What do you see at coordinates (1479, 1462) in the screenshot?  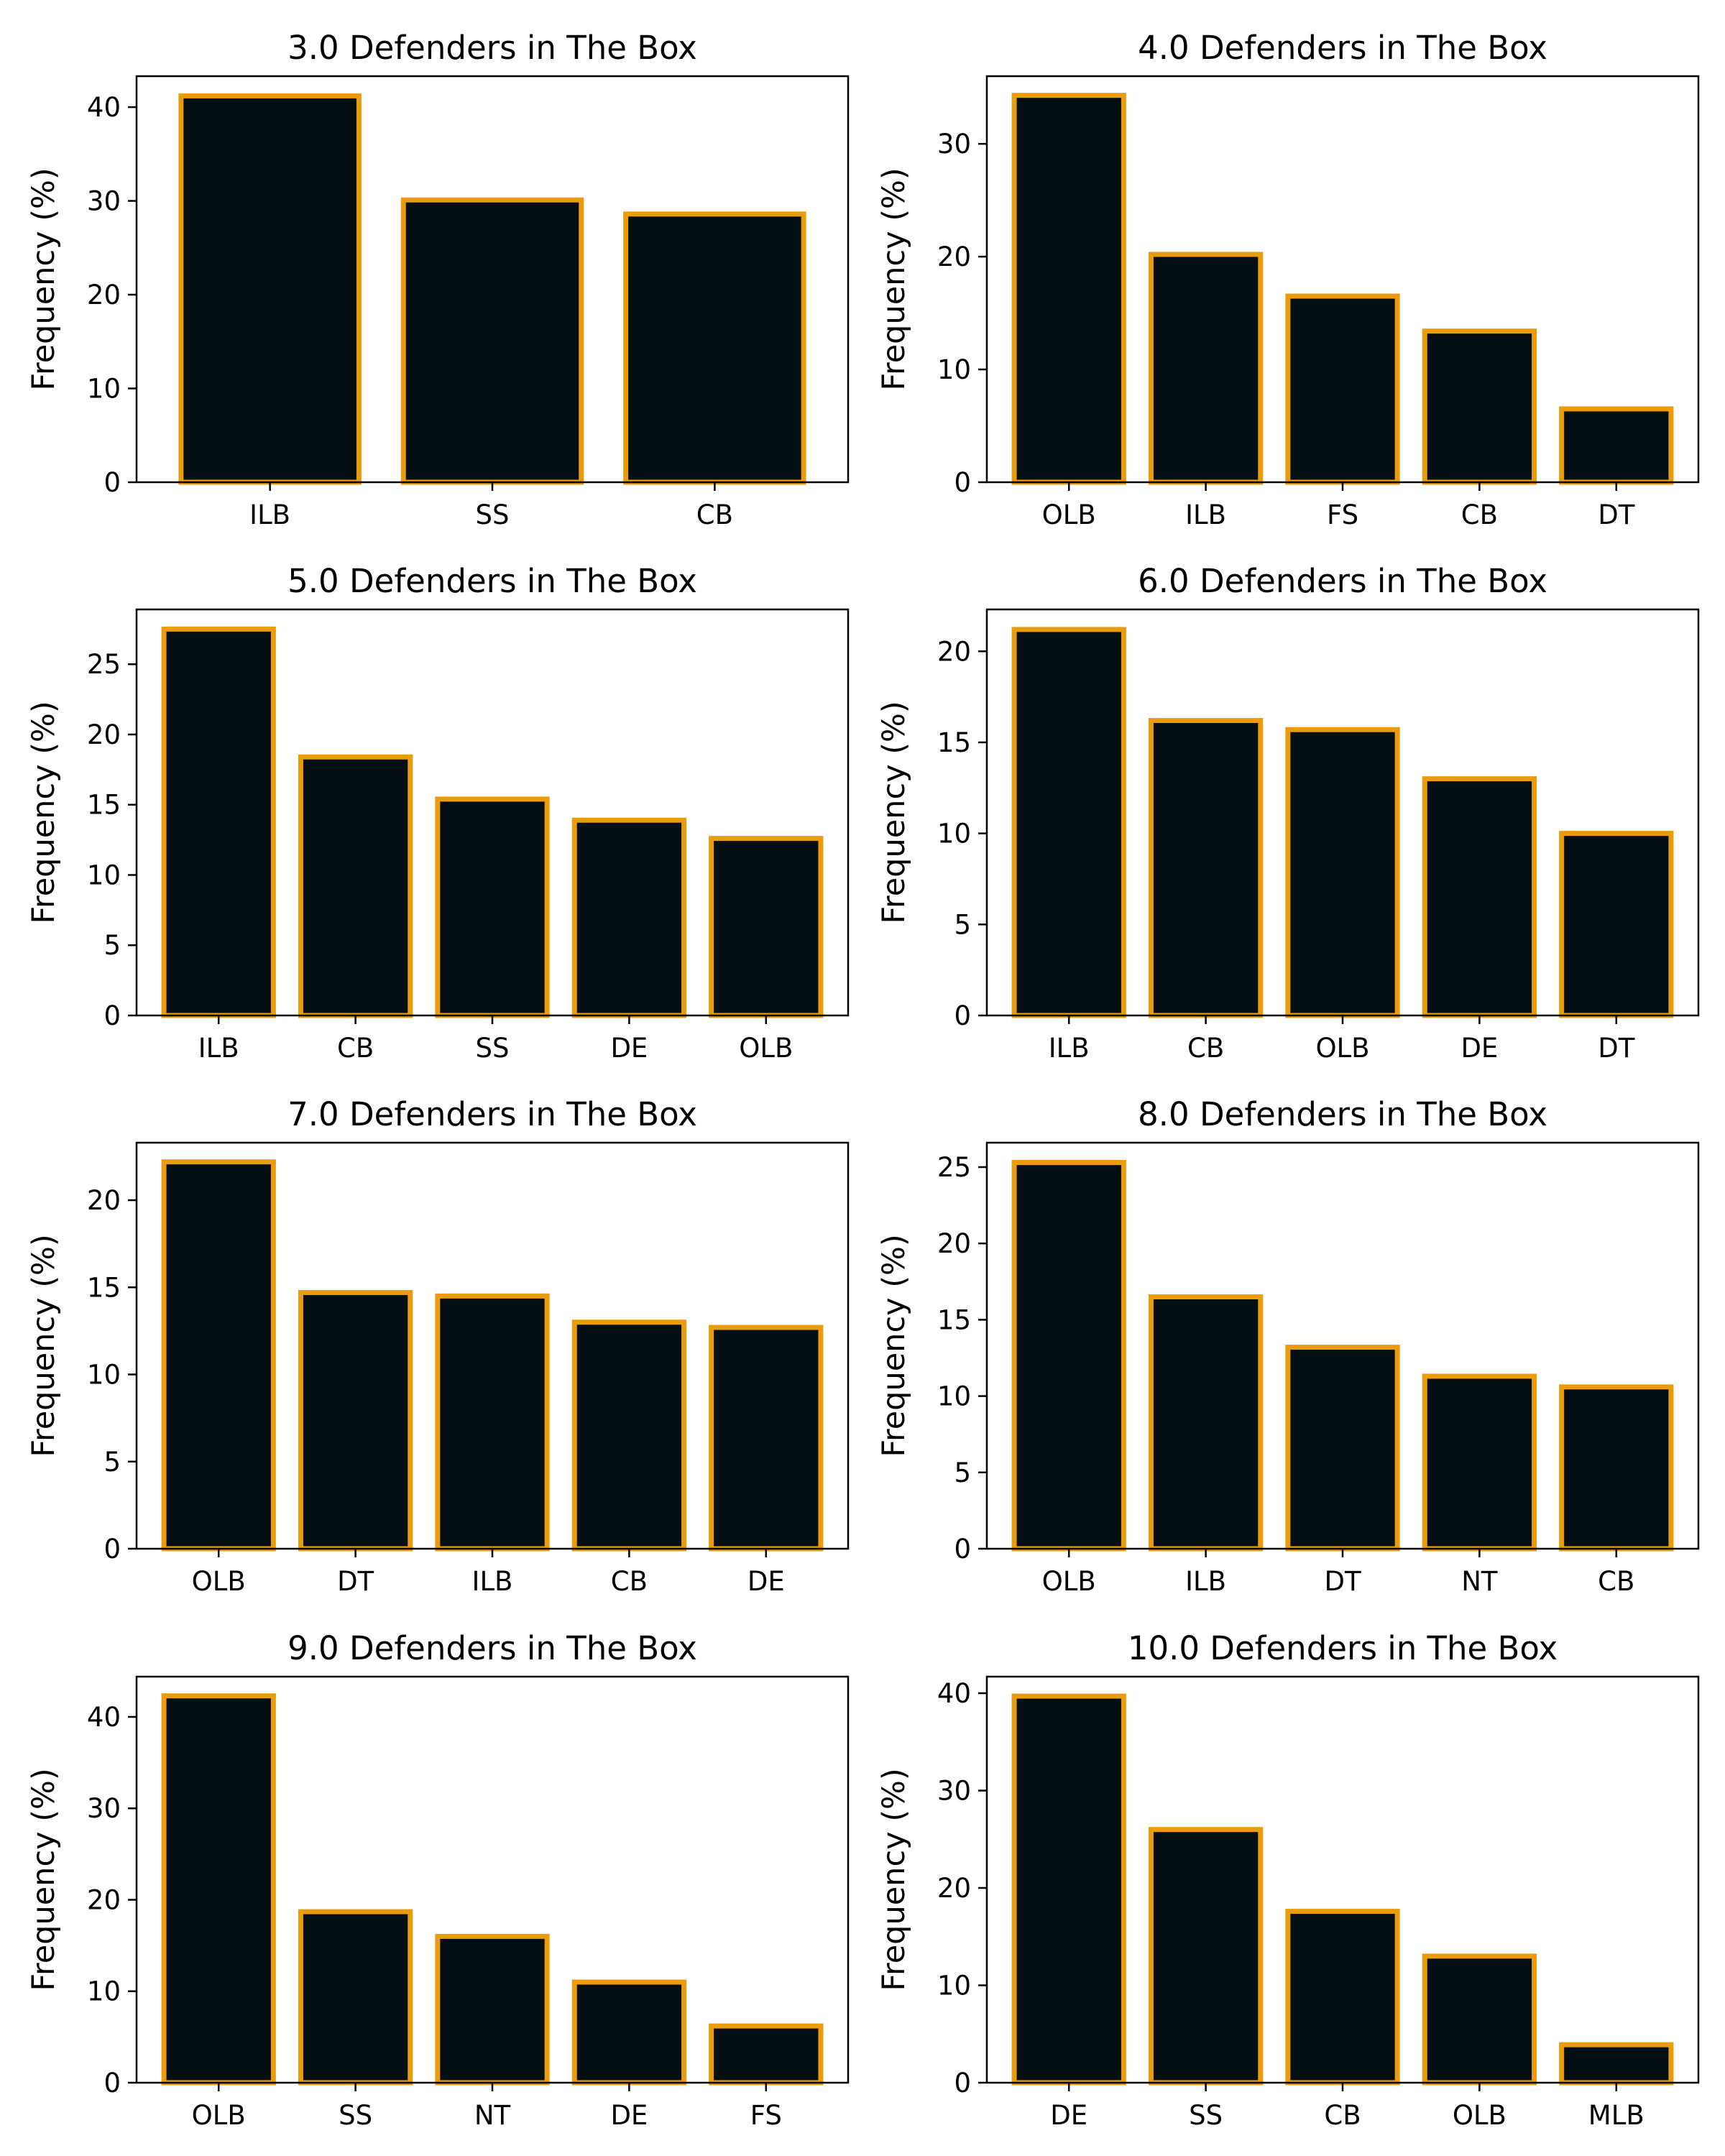 I see `bar-nt` at bounding box center [1479, 1462].